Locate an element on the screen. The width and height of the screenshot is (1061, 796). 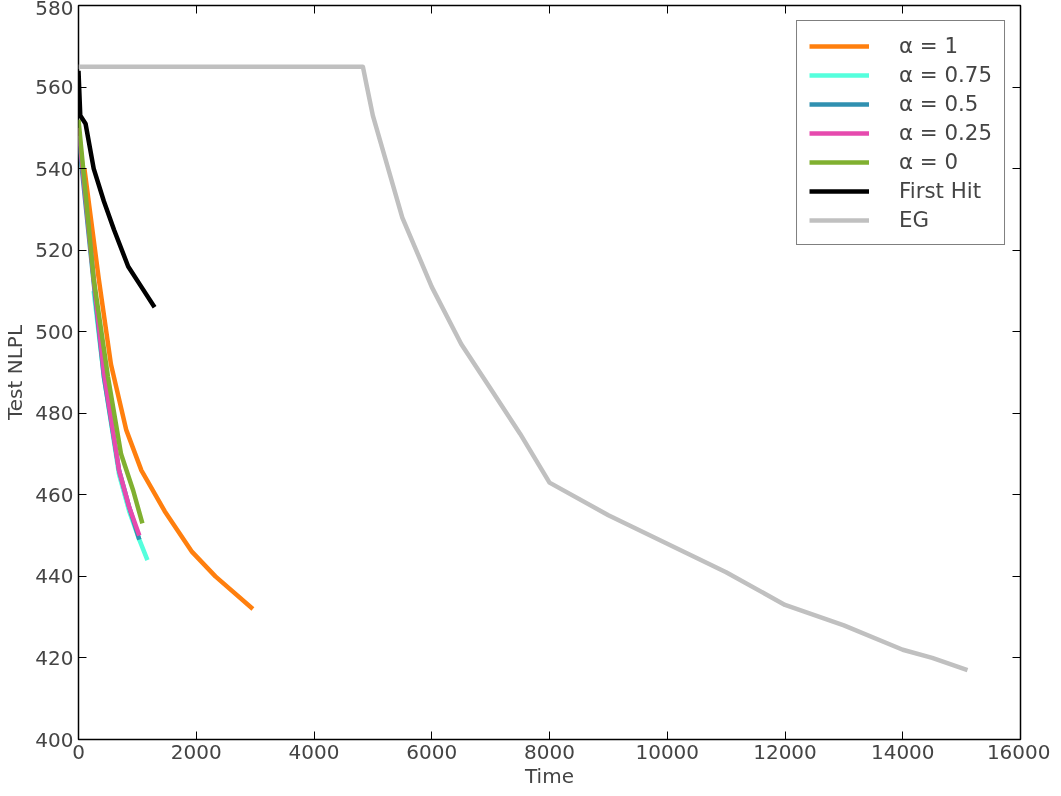
x-tick-label: 8000 is located at coordinates (549, 751).